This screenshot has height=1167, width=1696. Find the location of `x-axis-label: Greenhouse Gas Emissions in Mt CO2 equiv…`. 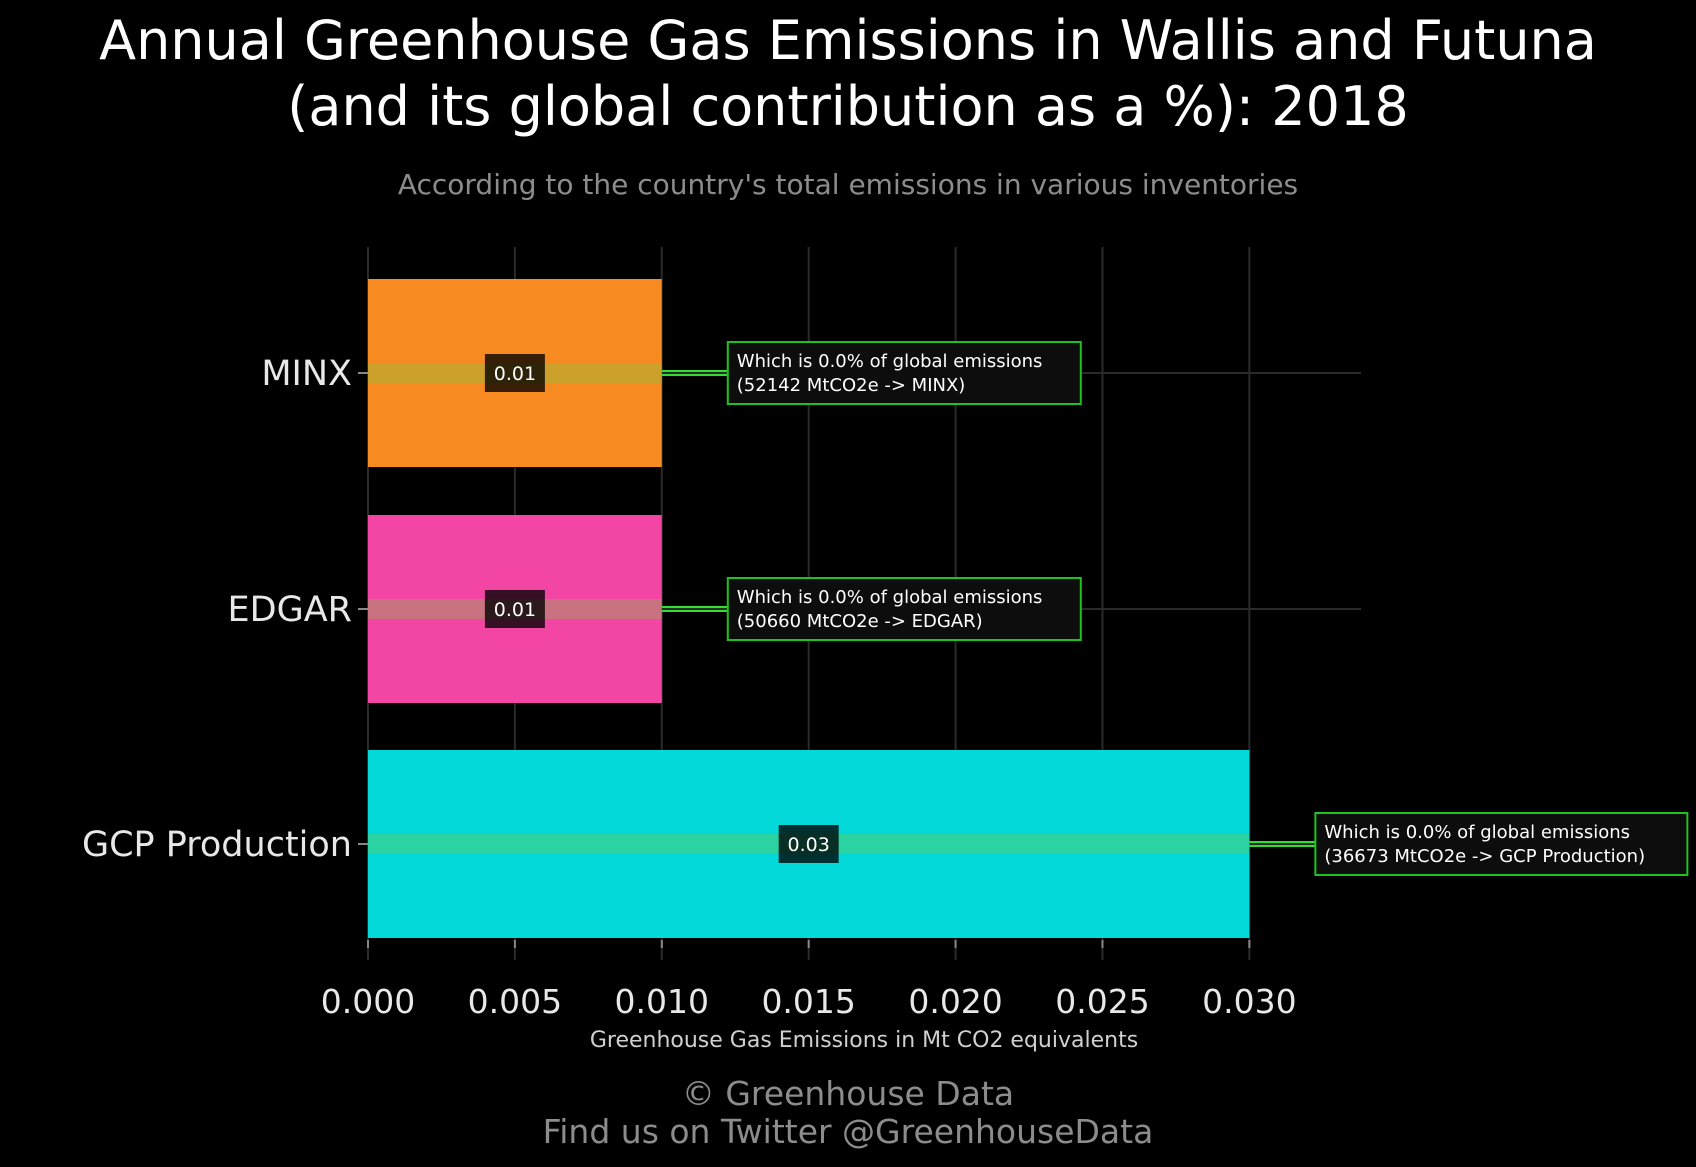

x-axis-label: Greenhouse Gas Emissions in Mt CO2 equiv… is located at coordinates (864, 1040).